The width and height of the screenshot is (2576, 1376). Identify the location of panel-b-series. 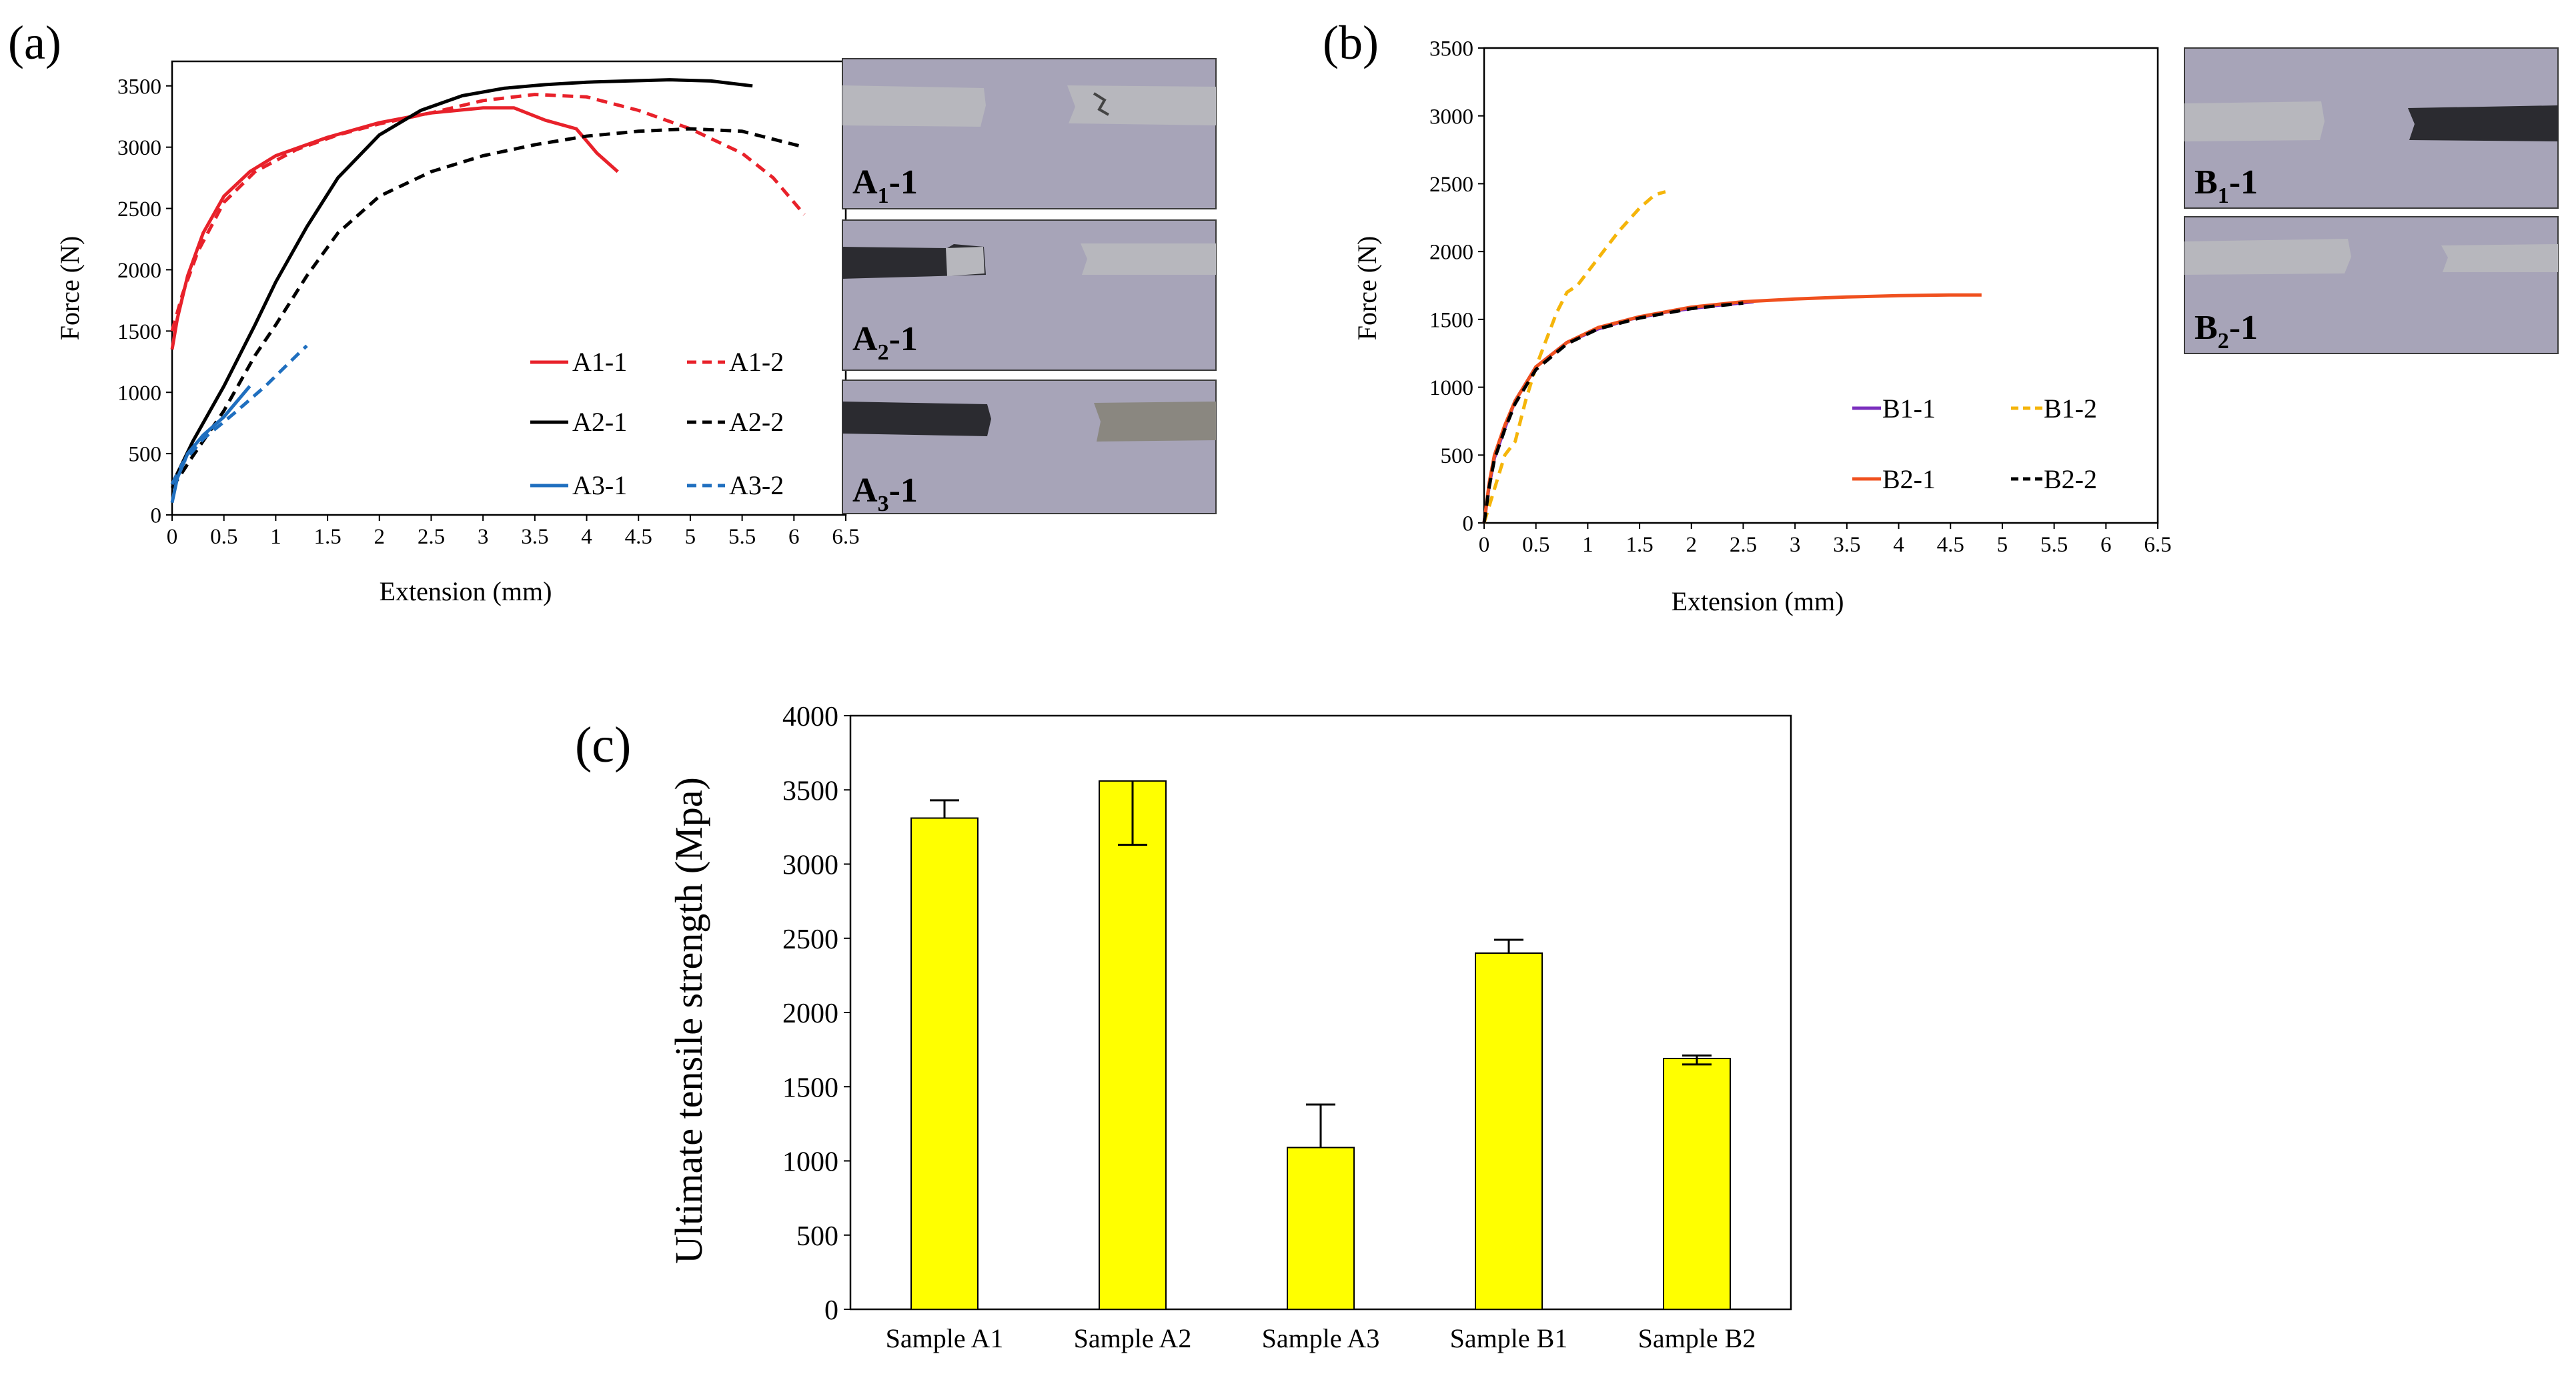
(1732, 357).